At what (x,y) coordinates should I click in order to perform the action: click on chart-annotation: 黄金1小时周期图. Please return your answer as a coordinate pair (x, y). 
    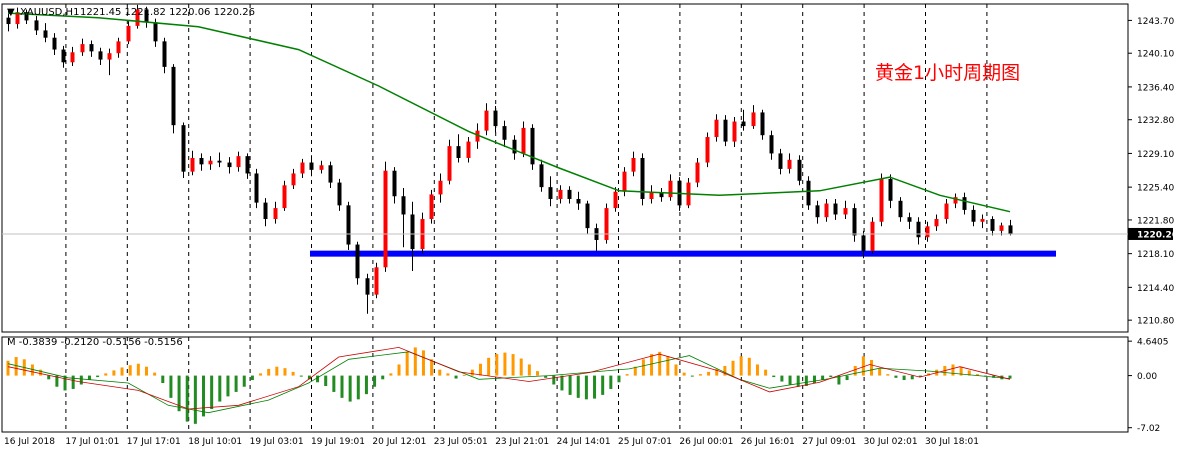
    Looking at the image, I should click on (947, 73).